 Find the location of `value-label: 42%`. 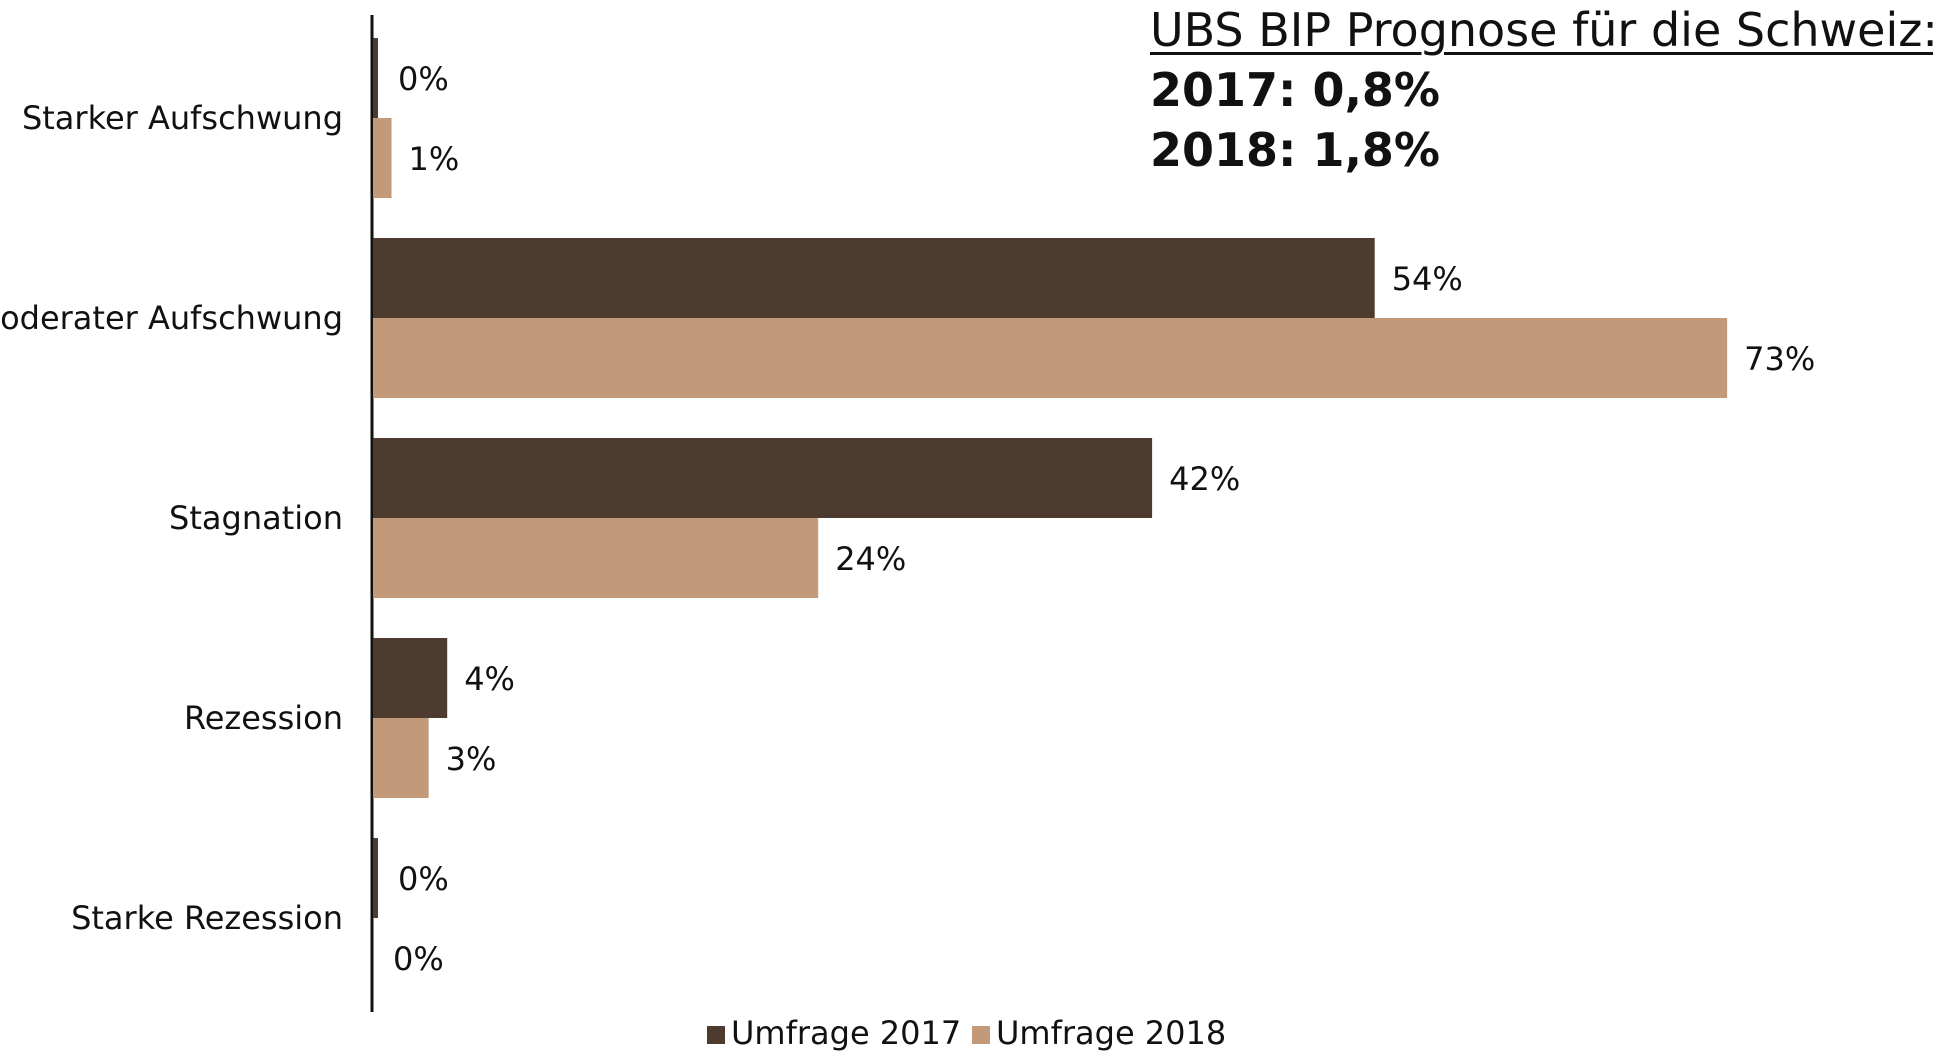

value-label: 42% is located at coordinates (1204, 479).